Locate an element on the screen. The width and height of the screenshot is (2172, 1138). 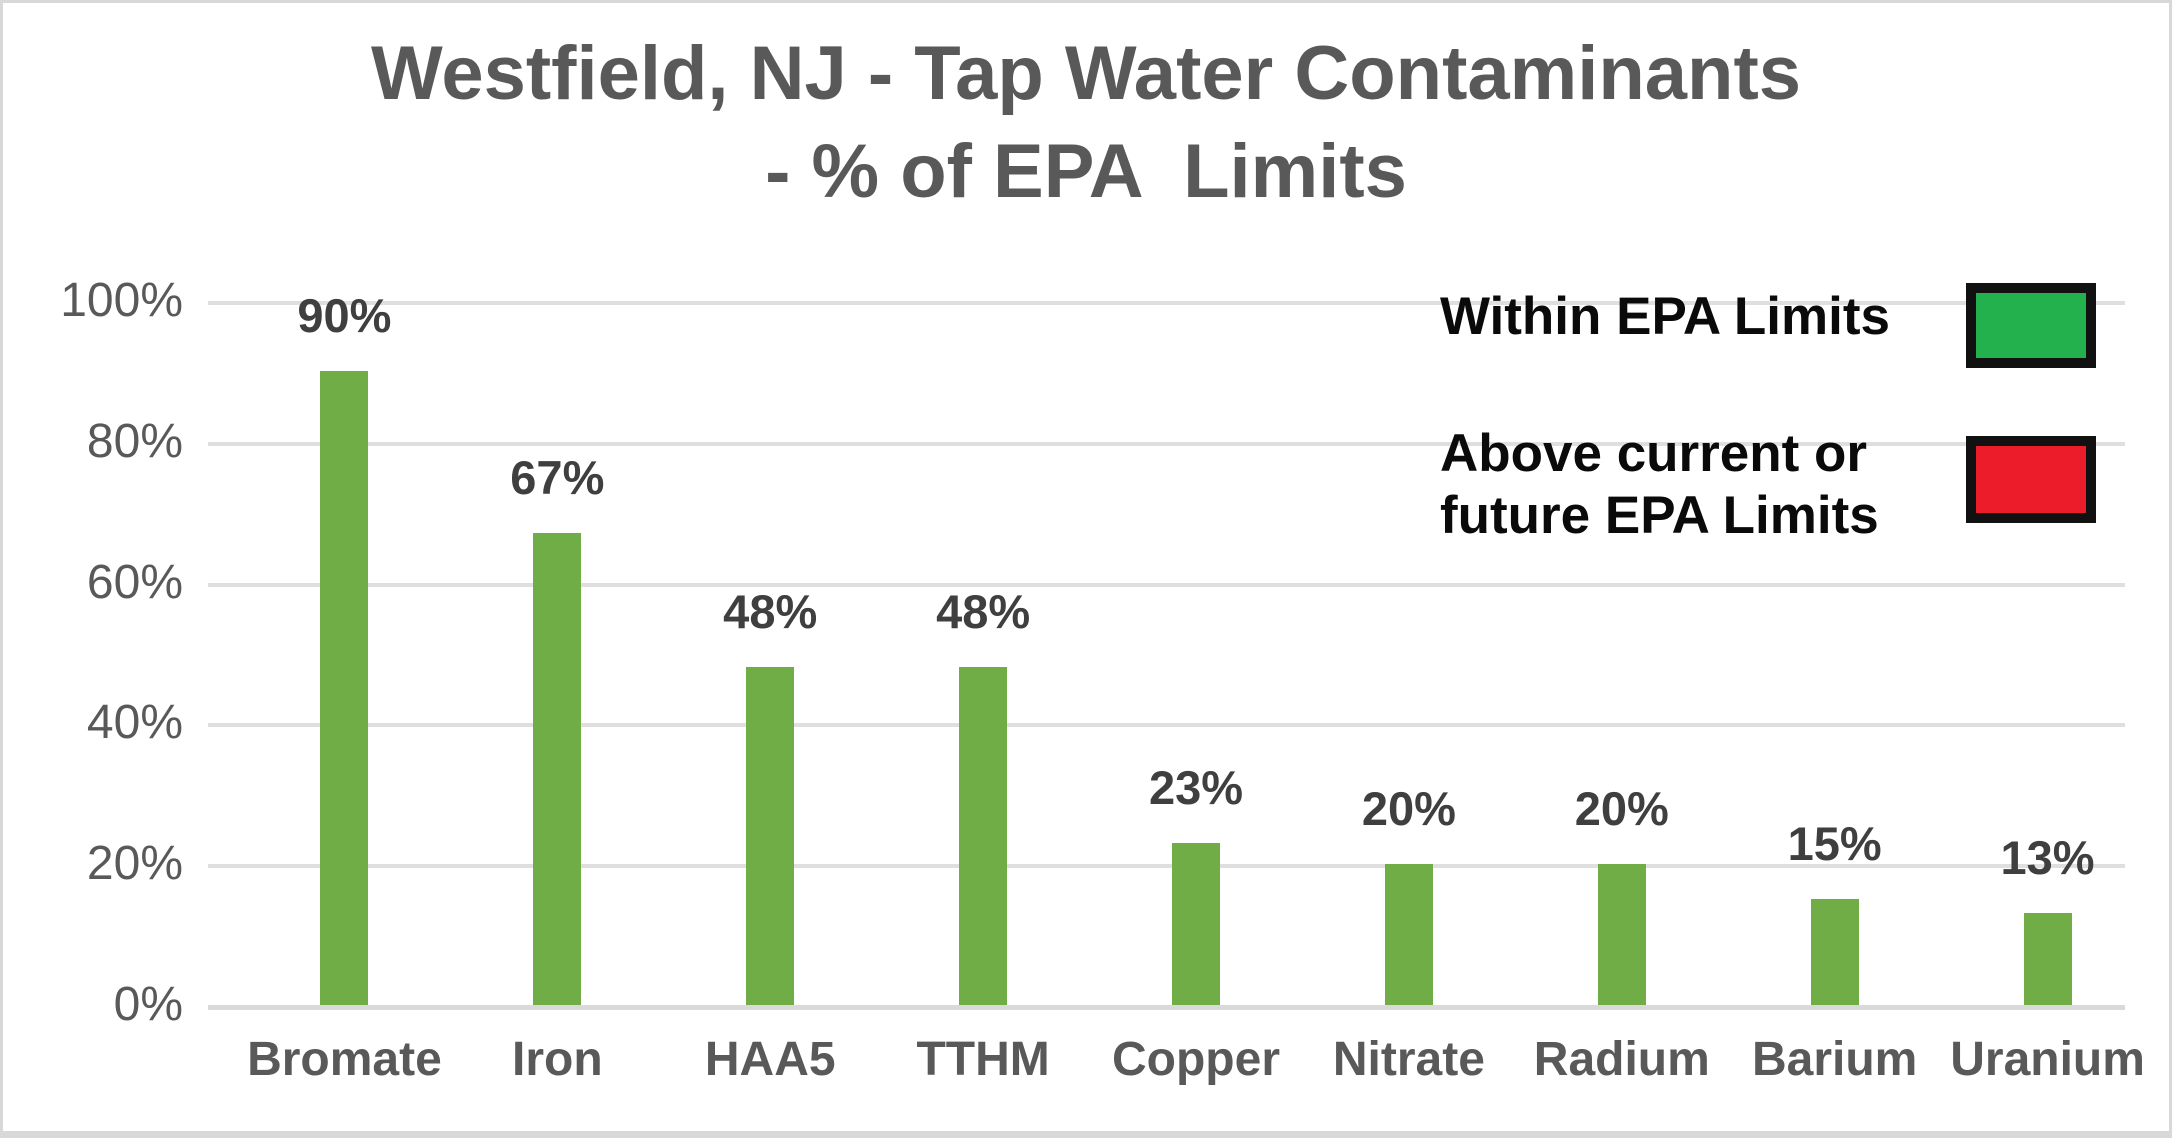
legend-label-1: Above current or future EPA Limits is located at coordinates (1659, 484).